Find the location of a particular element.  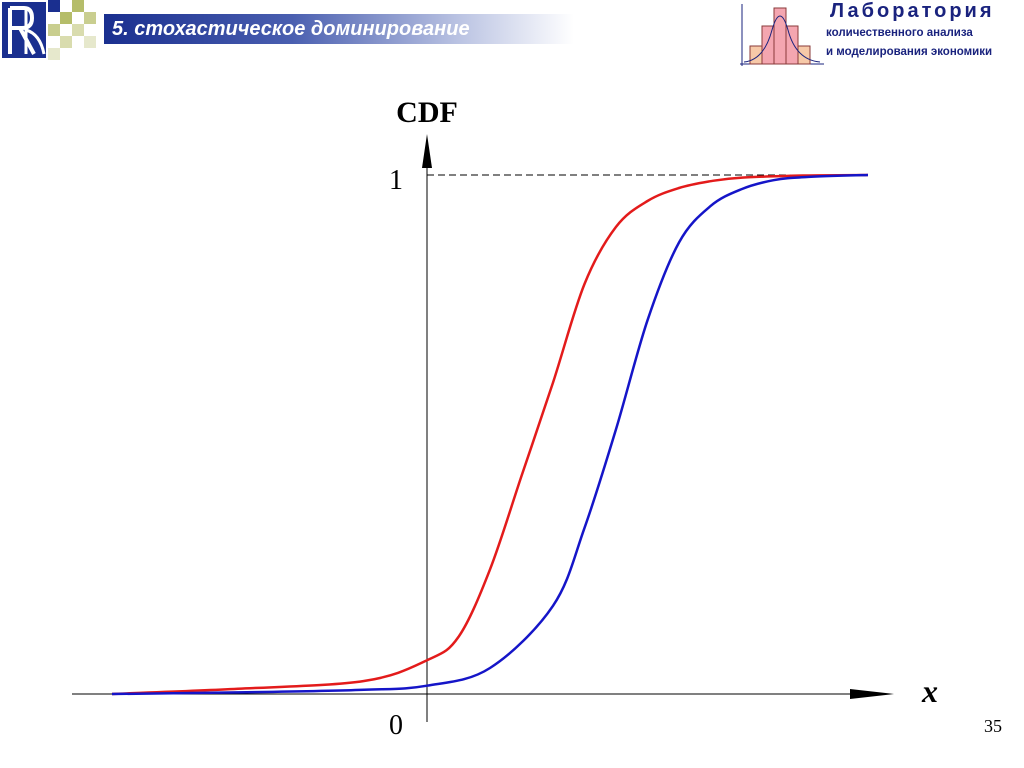

y-axis-arrowhead is located at coordinates (427, 151).